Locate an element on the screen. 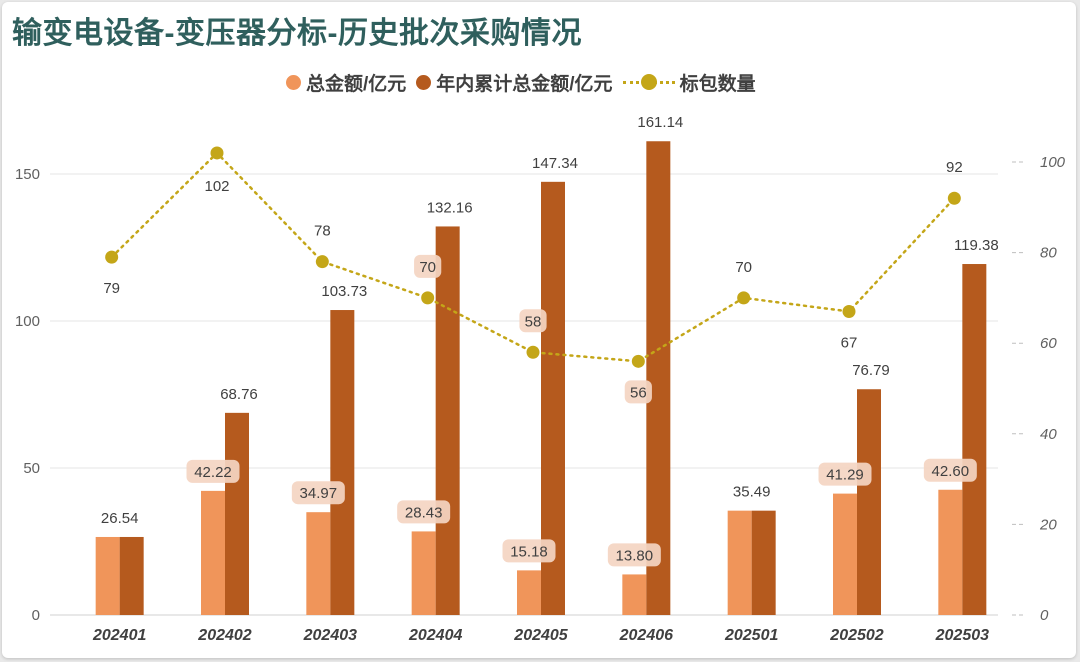  x-axis-tick-label: 202501 is located at coordinates (751, 635).